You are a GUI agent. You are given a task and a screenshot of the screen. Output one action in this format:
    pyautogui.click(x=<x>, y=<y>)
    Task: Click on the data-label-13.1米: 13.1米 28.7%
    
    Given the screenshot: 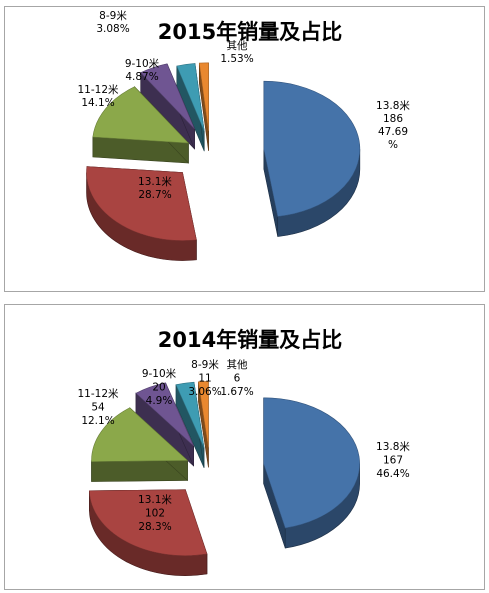 What is the action you would take?
    pyautogui.click(x=155, y=188)
    